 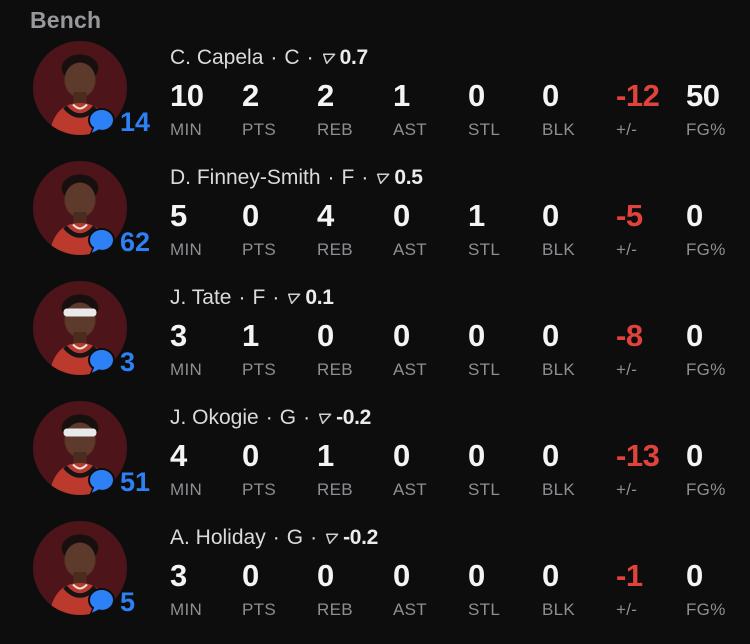 What do you see at coordinates (355, 469) in the screenshot?
I see `stat-cell: 1 REB` at bounding box center [355, 469].